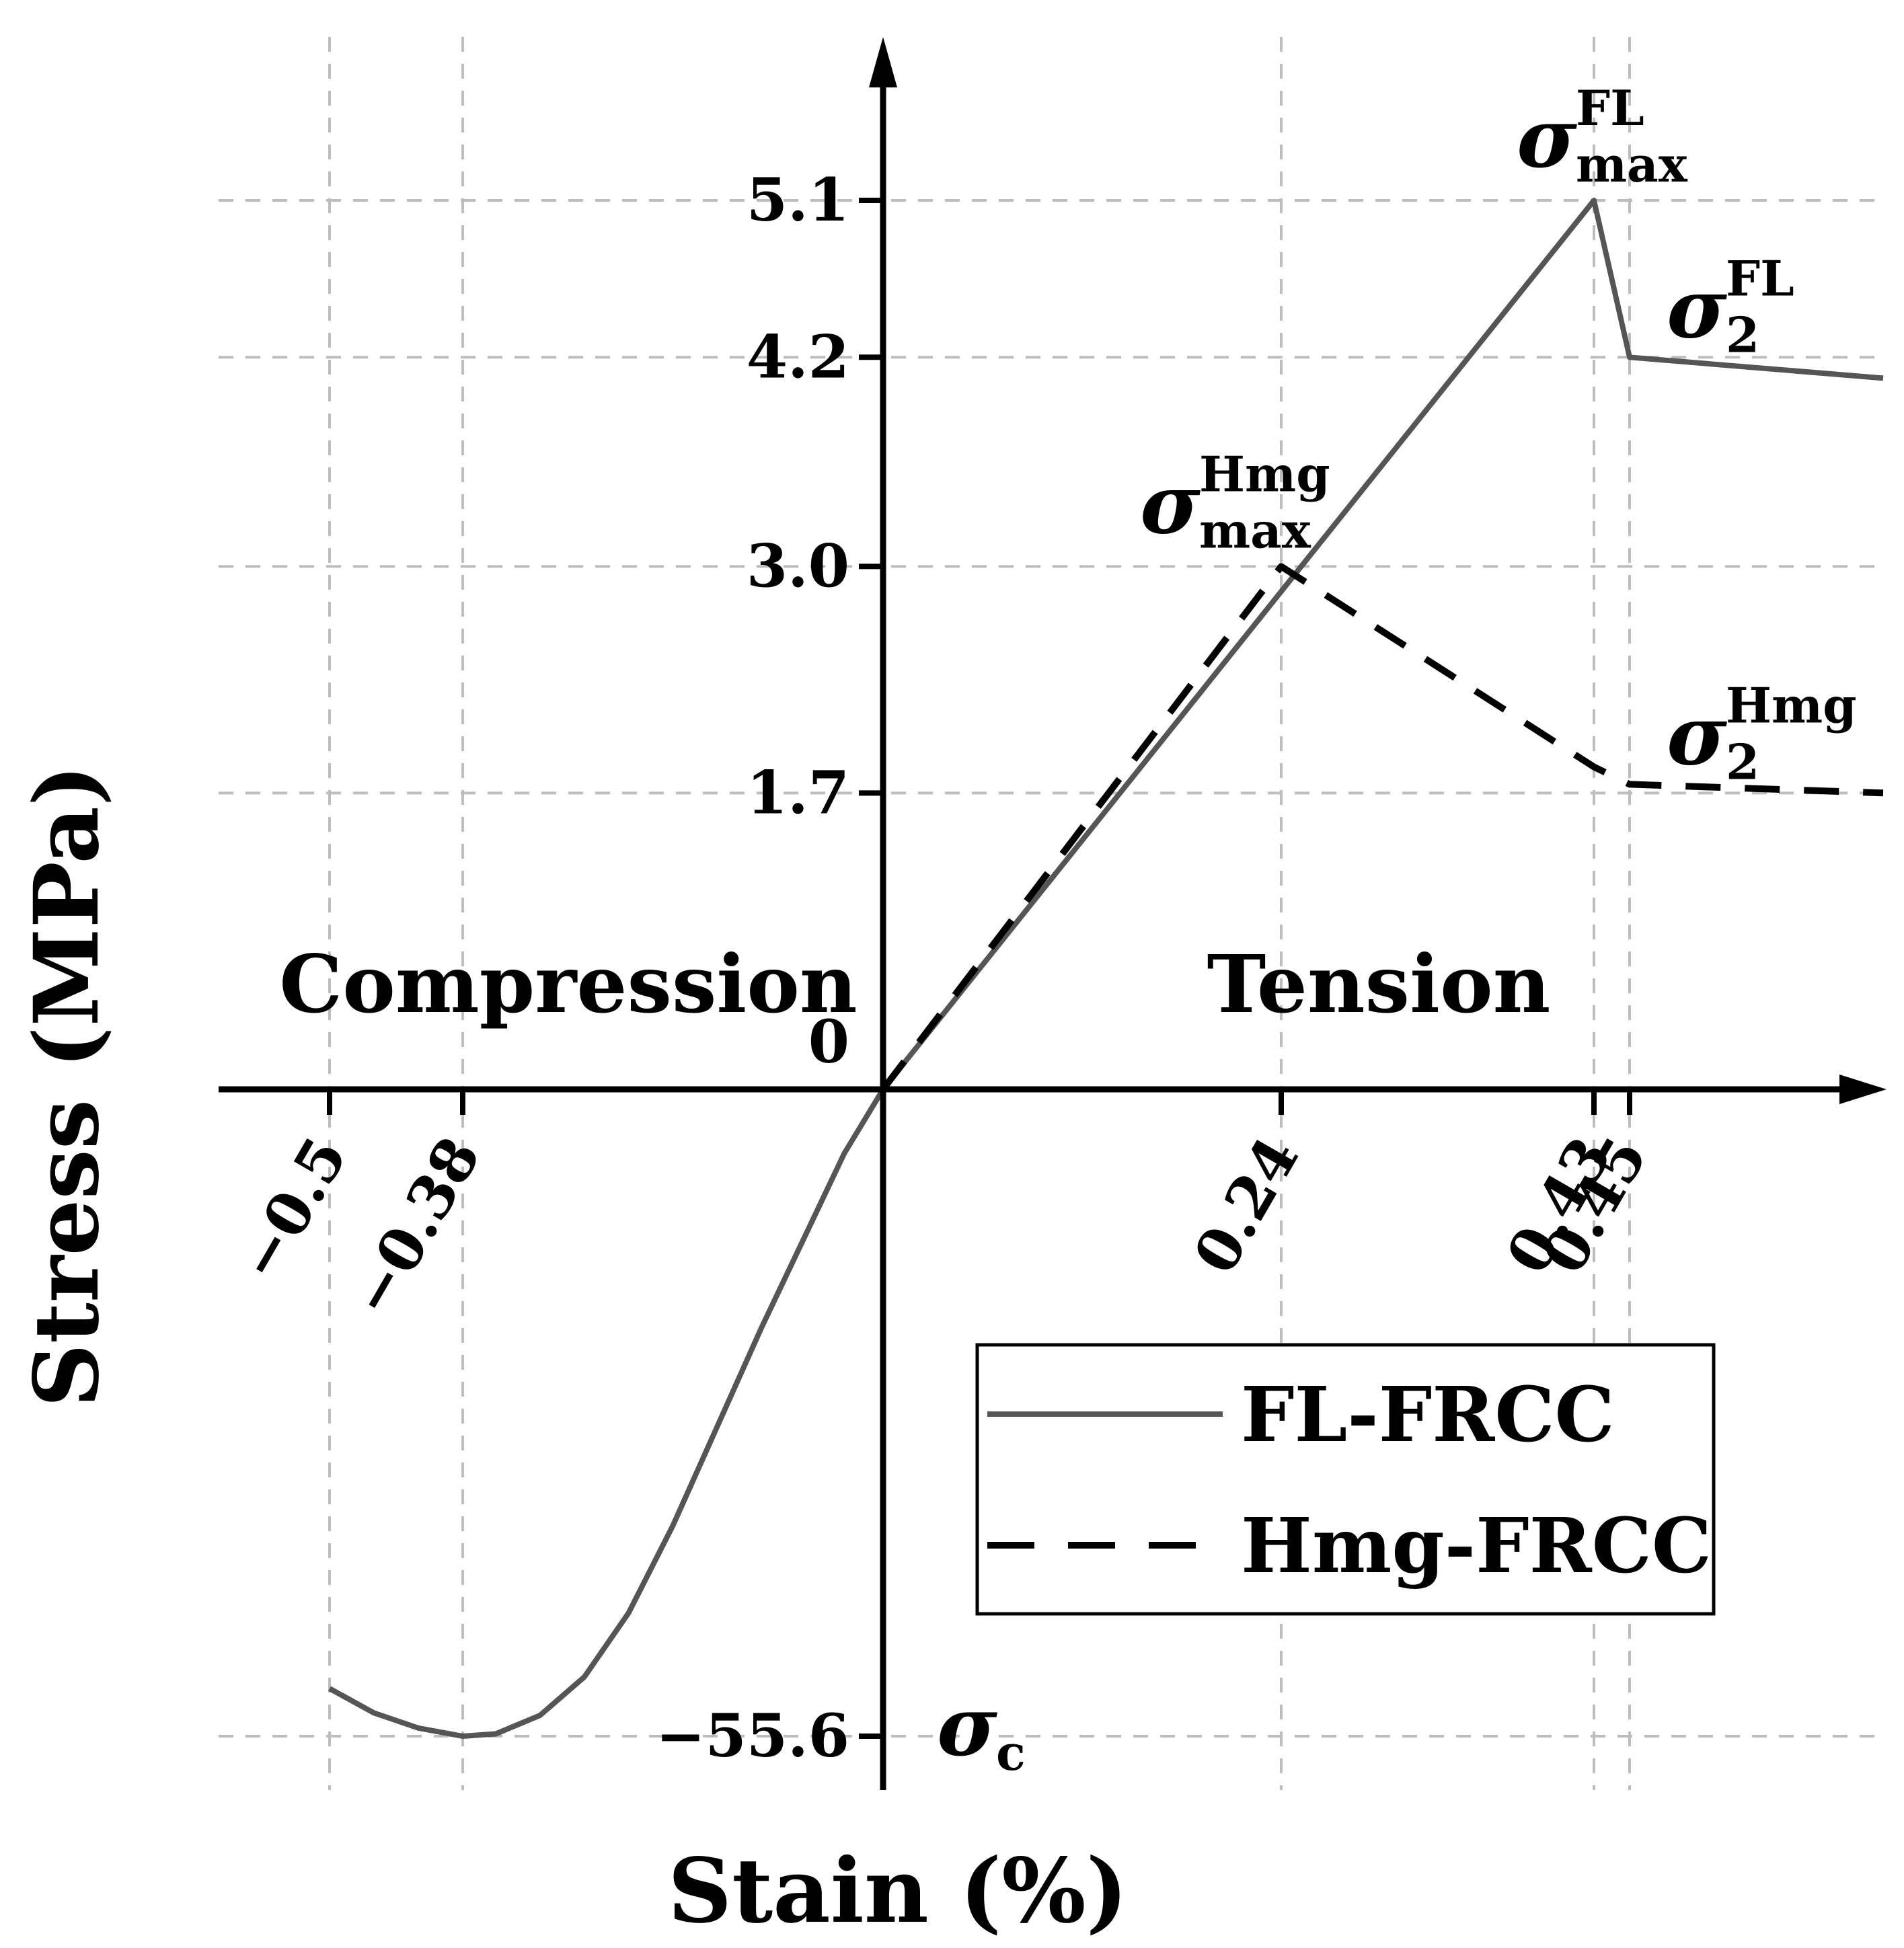  I want to click on region-label-compression: Compression, so click(568, 984).